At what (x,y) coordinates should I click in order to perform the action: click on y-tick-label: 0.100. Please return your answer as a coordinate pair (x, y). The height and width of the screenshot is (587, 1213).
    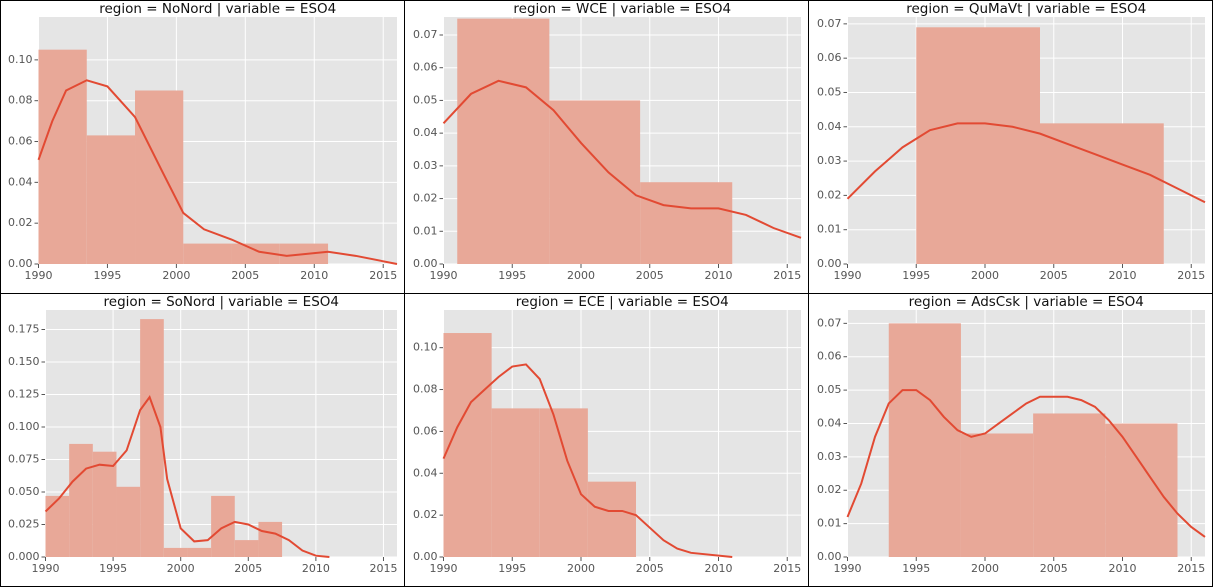
    Looking at the image, I should click on (24, 426).